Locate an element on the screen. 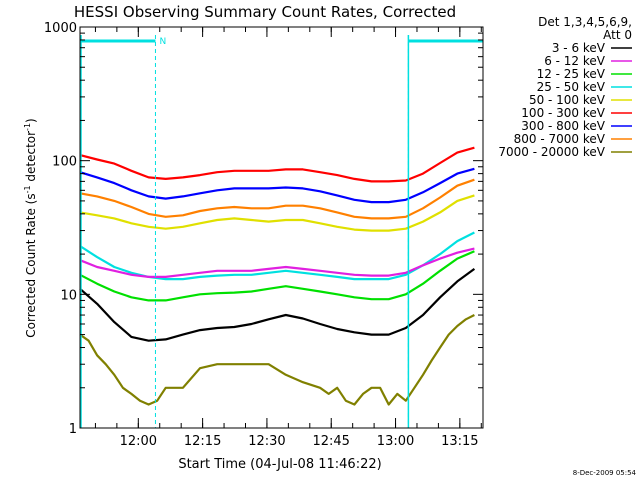  y-tick-label: 10 is located at coordinates (68, 295).